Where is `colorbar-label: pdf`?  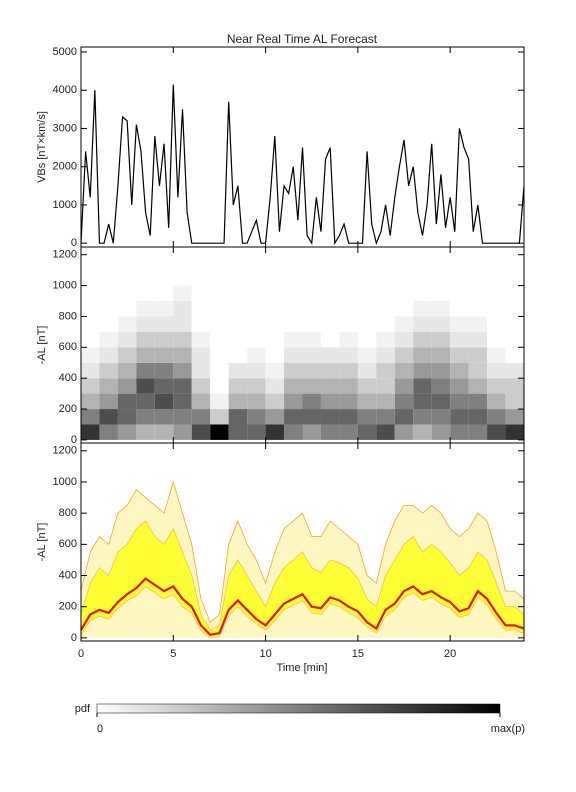 colorbar-label: pdf is located at coordinates (83, 709).